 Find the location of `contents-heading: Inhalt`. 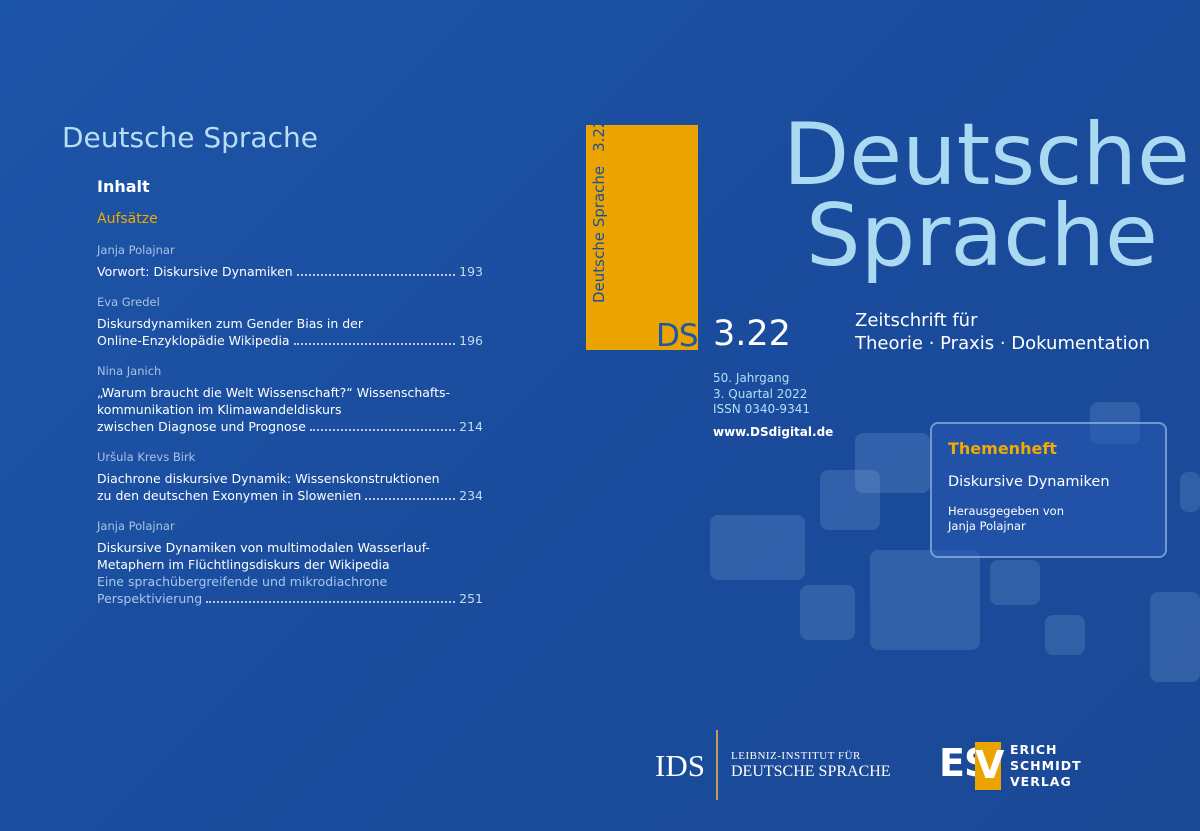

contents-heading: Inhalt is located at coordinates (123, 186).